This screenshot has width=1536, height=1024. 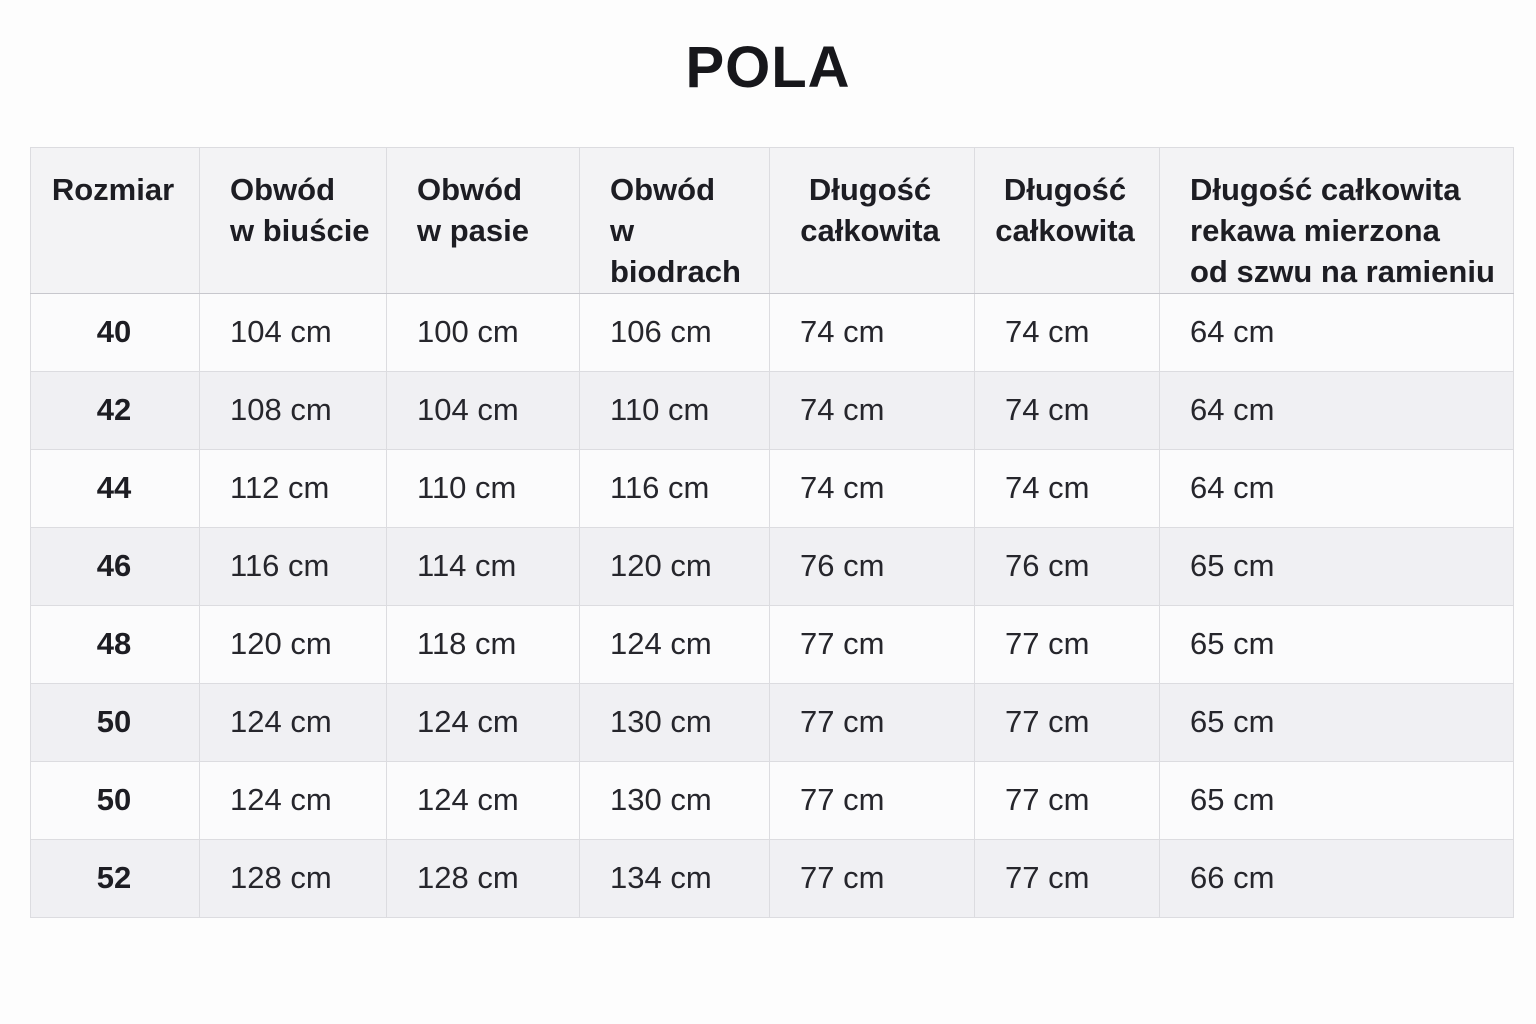 What do you see at coordinates (293, 488) in the screenshot?
I see `measurement-cell: 112 cm` at bounding box center [293, 488].